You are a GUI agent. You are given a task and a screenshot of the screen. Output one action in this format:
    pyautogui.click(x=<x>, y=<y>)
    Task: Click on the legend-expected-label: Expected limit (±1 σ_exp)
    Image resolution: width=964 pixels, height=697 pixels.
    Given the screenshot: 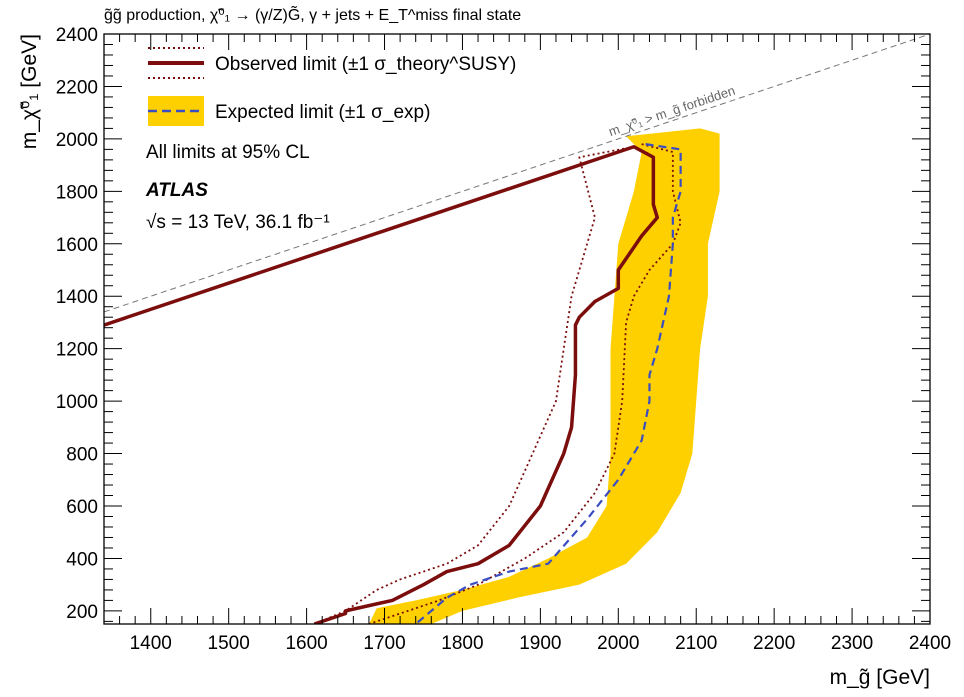 What is the action you would take?
    pyautogui.click(x=322, y=112)
    